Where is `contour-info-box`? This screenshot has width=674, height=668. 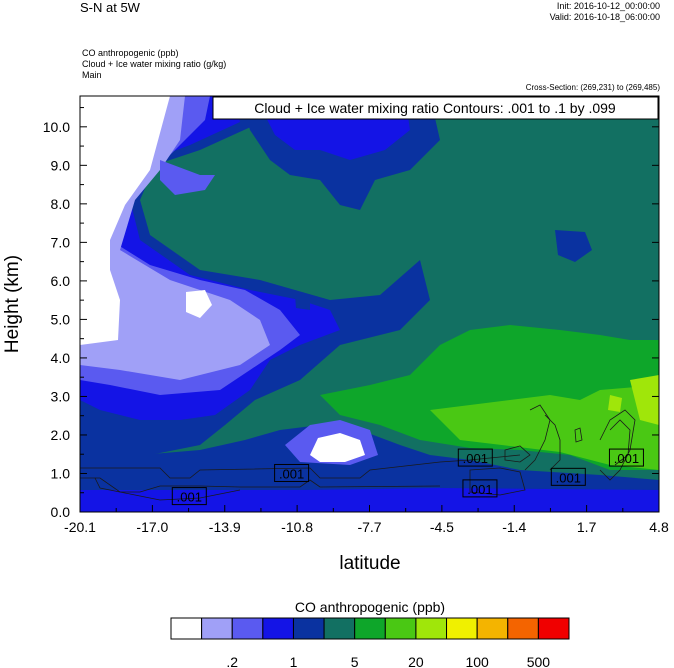 contour-info-box is located at coordinates (435, 108).